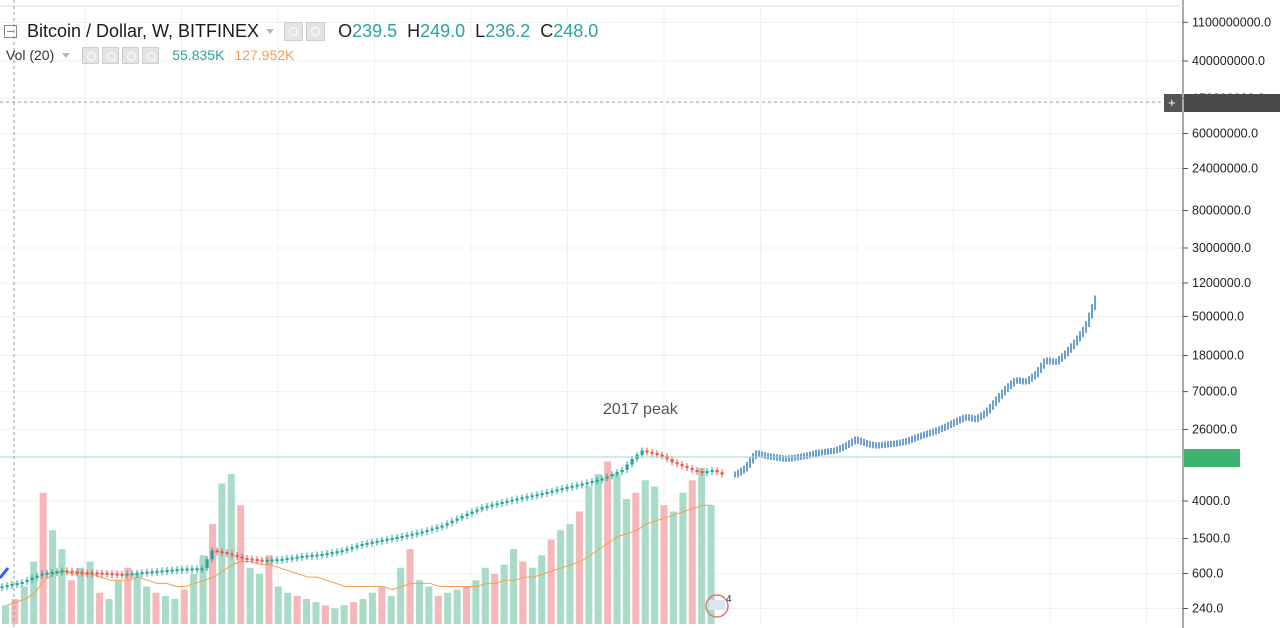 The width and height of the screenshot is (1280, 628). What do you see at coordinates (443, 30) in the screenshot?
I see `high-value: 249.0` at bounding box center [443, 30].